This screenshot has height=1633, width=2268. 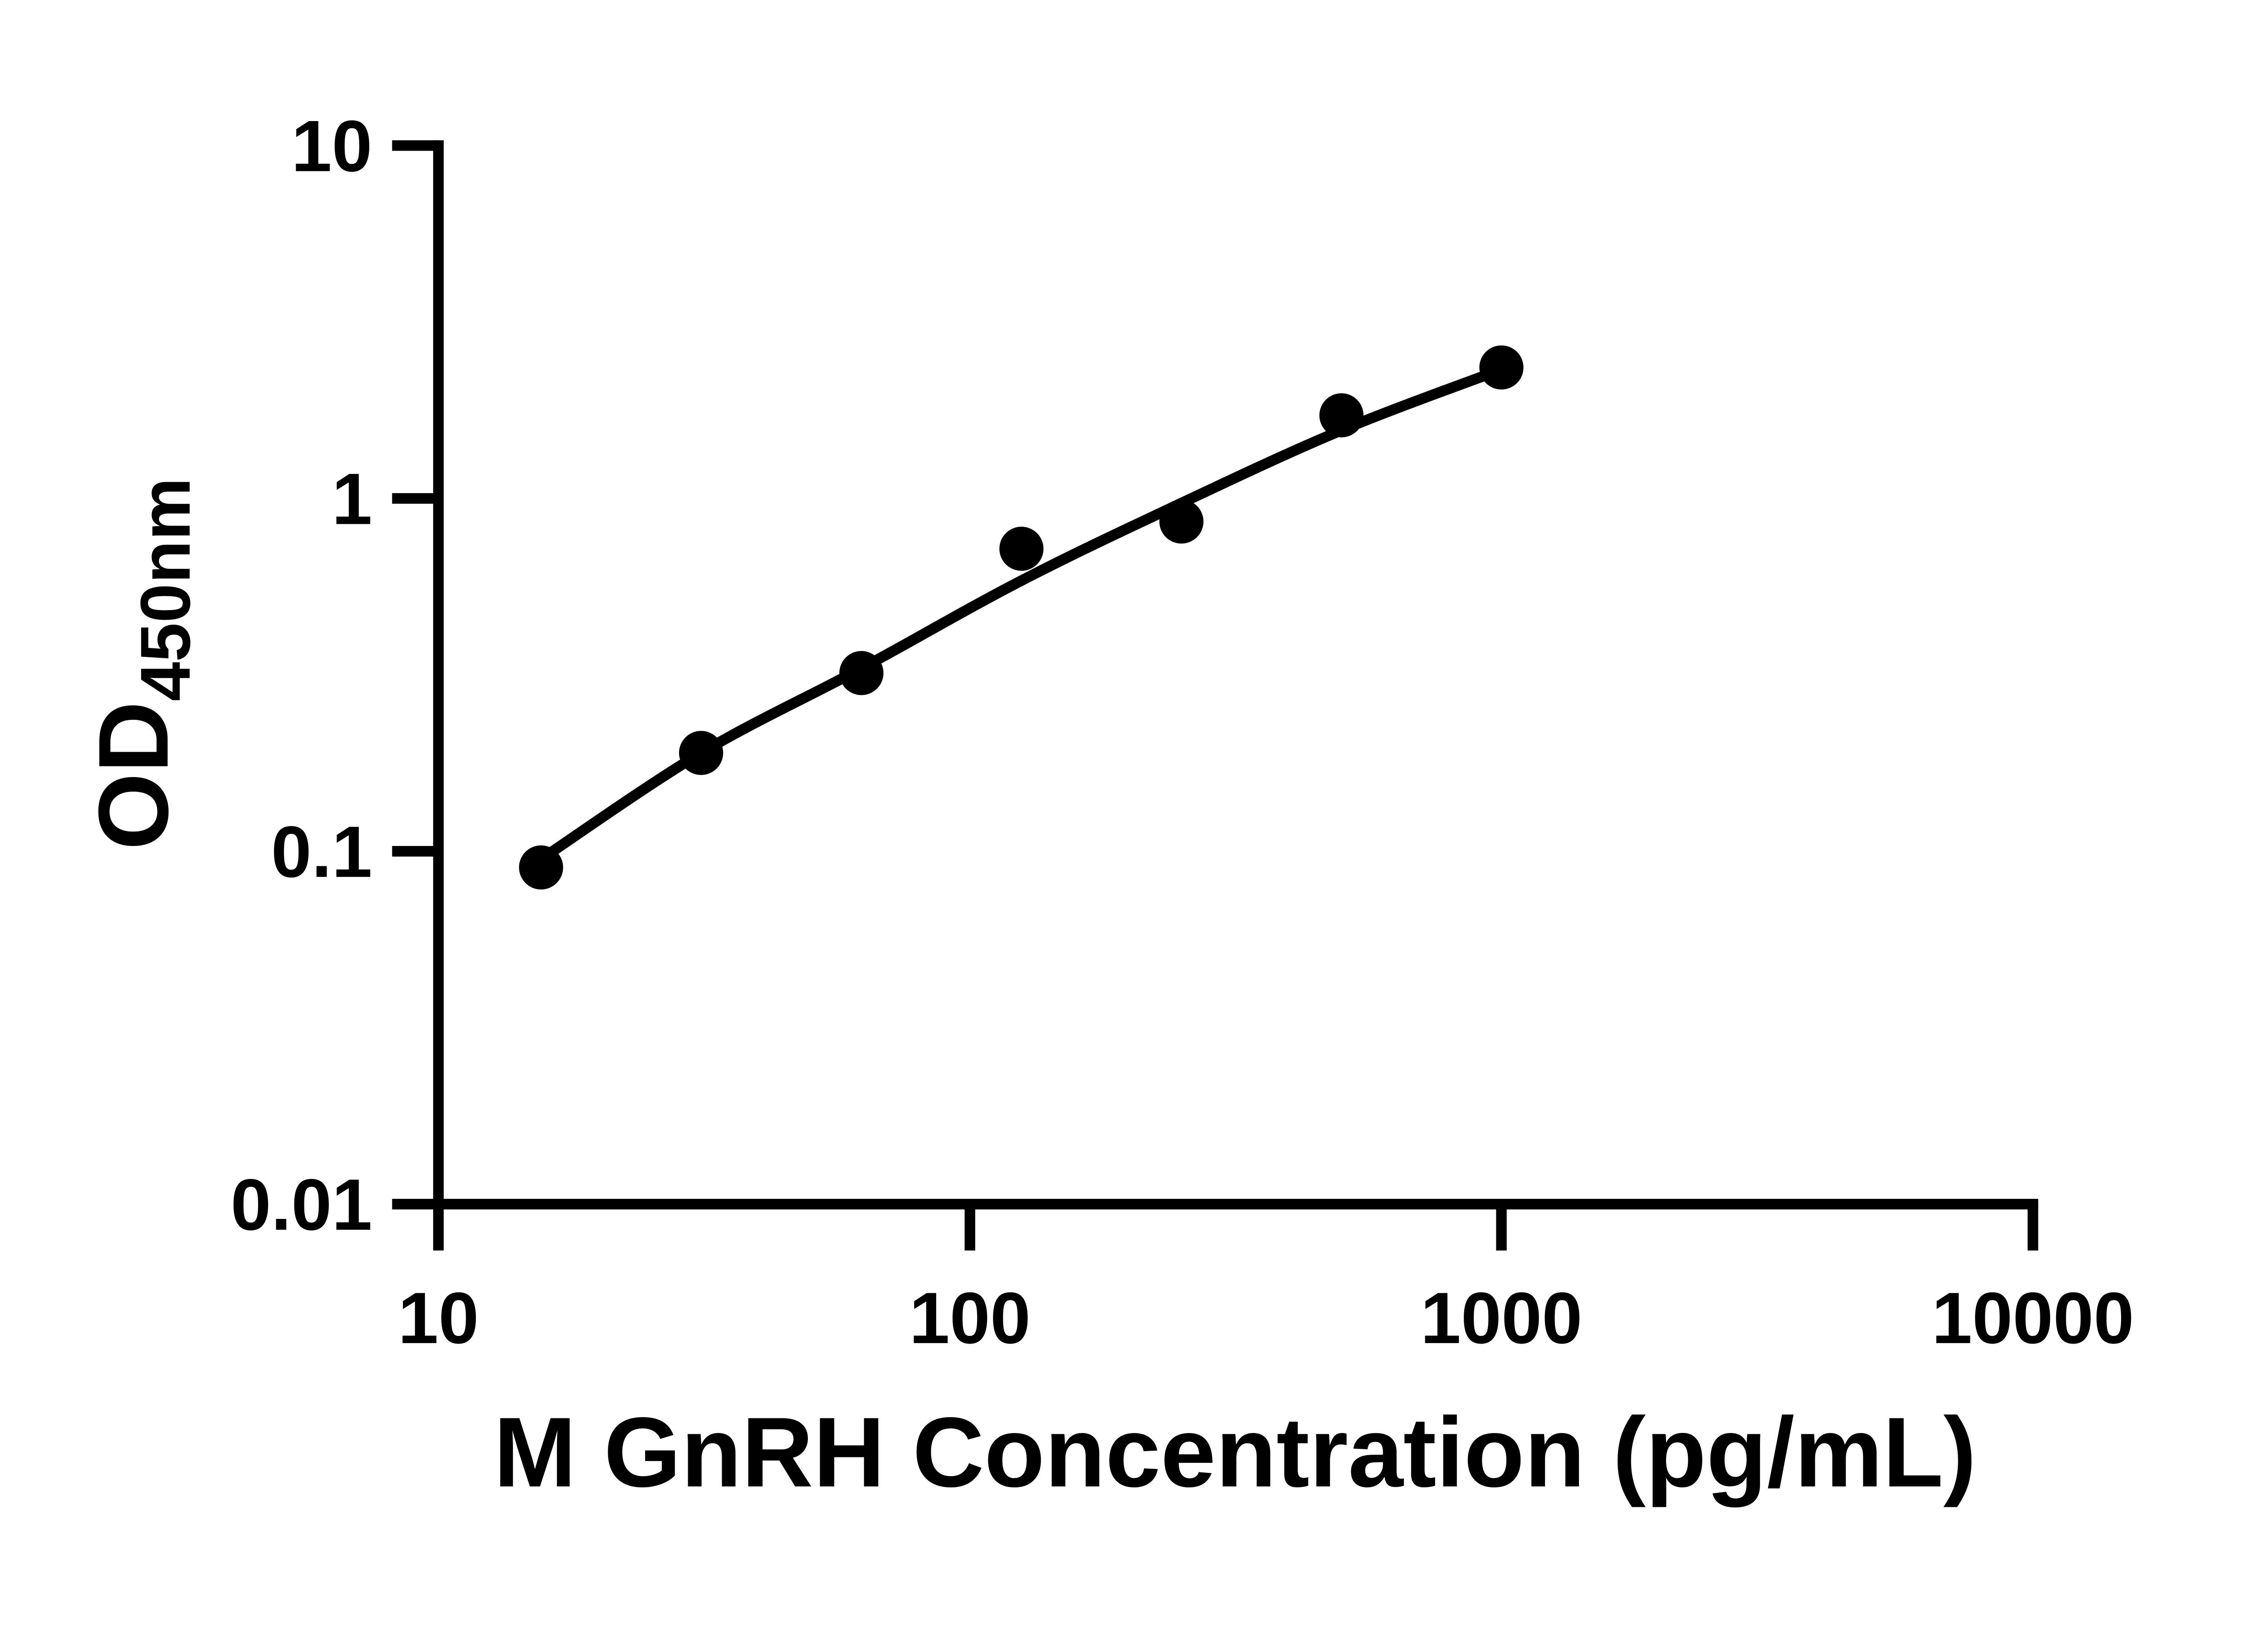 What do you see at coordinates (2033, 1318) in the screenshot?
I see `x-tick-label: 10000` at bounding box center [2033, 1318].